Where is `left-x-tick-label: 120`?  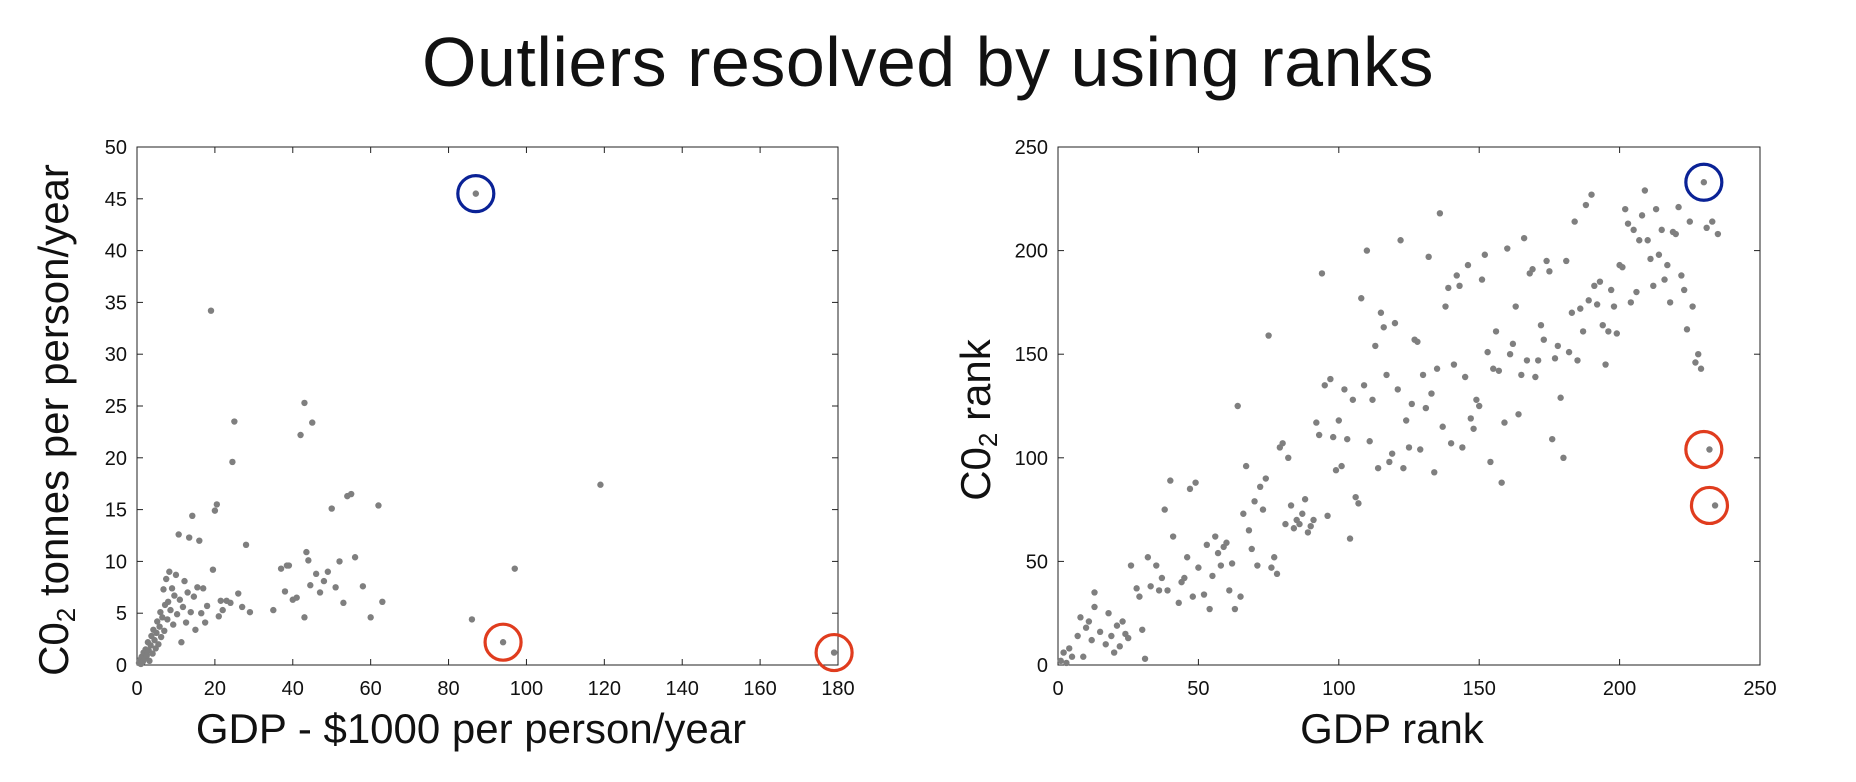
left-x-tick-label: 120 is located at coordinates (604, 689).